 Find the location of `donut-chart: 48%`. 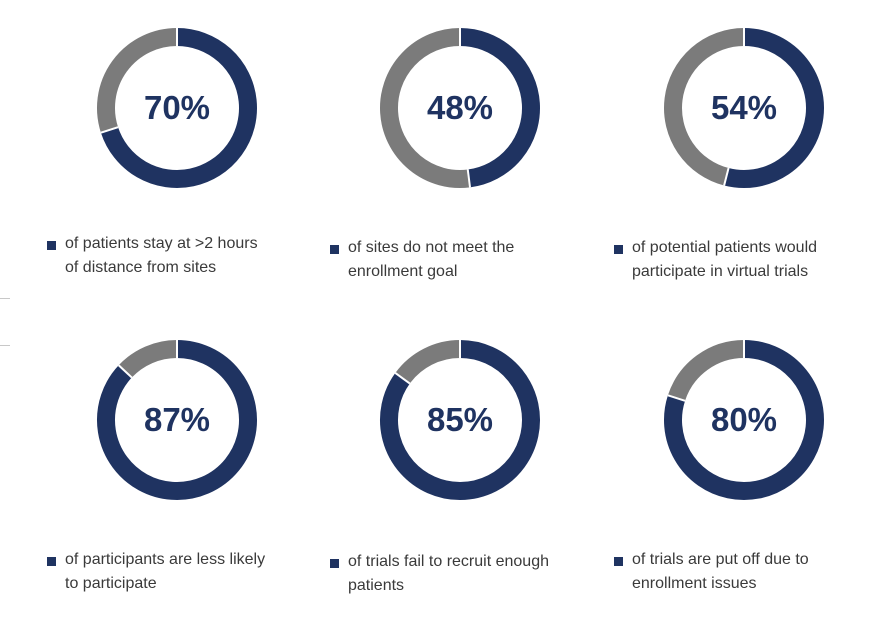

donut-chart: 48% is located at coordinates (460, 108).